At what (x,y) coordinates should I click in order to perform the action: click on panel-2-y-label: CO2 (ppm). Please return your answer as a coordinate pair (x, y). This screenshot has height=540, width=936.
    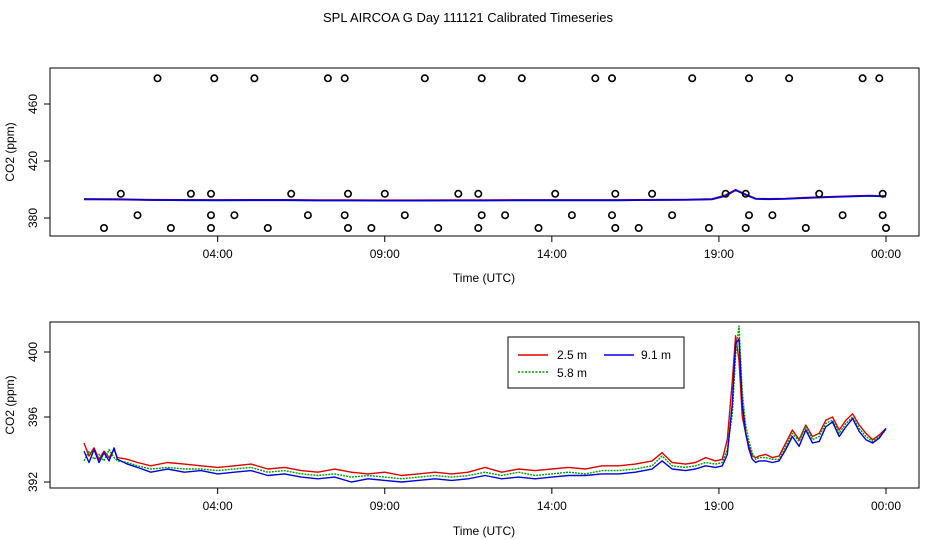
    Looking at the image, I should click on (10, 404).